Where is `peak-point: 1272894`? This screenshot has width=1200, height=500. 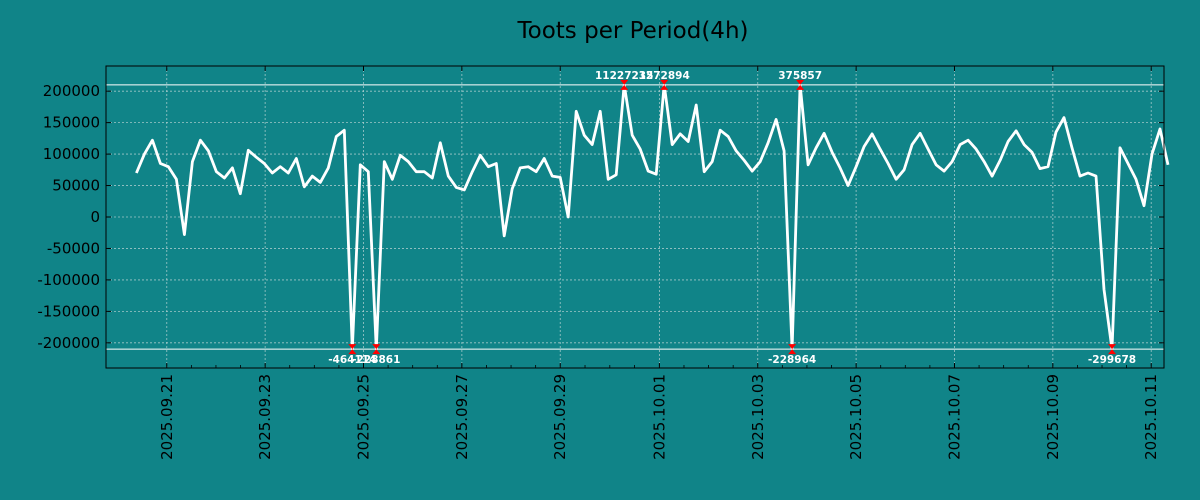 peak-point: 1272894 is located at coordinates (664, 80).